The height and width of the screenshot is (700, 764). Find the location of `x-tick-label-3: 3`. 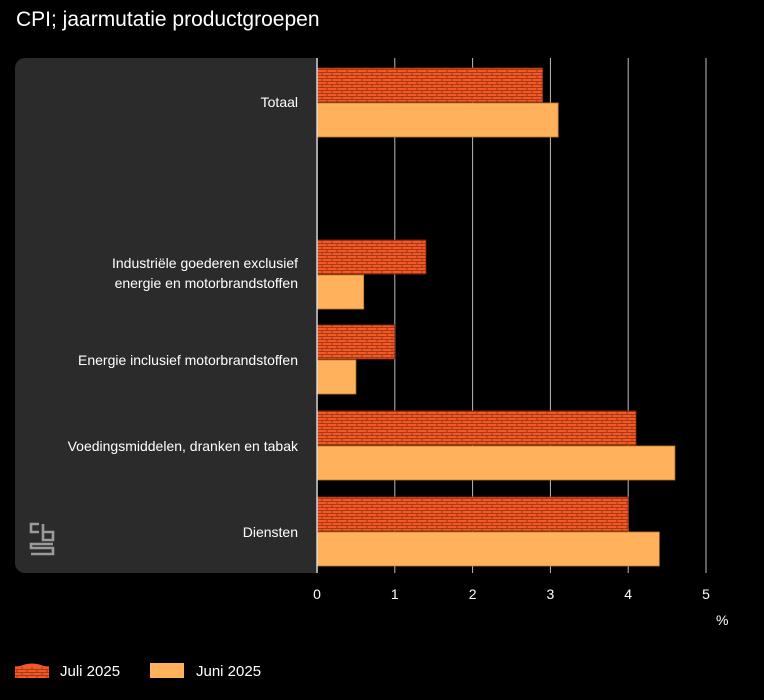

x-tick-label-3: 3 is located at coordinates (550, 594).